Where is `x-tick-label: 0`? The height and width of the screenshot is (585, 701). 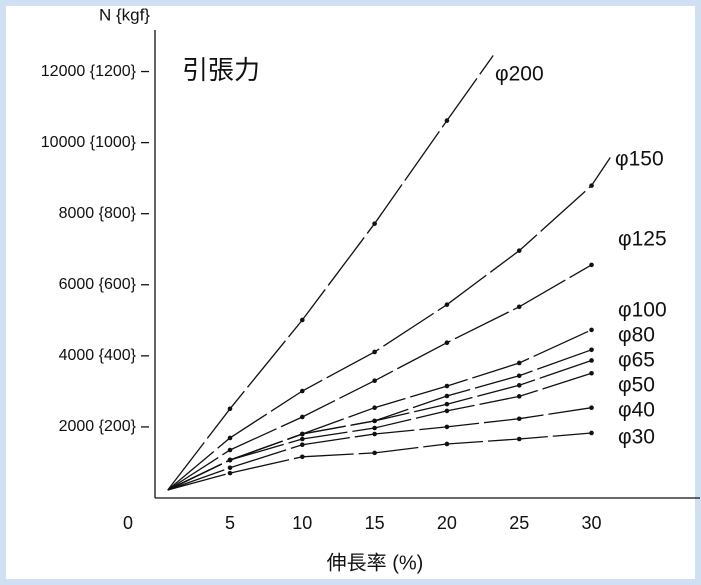 x-tick-label: 0 is located at coordinates (128, 523).